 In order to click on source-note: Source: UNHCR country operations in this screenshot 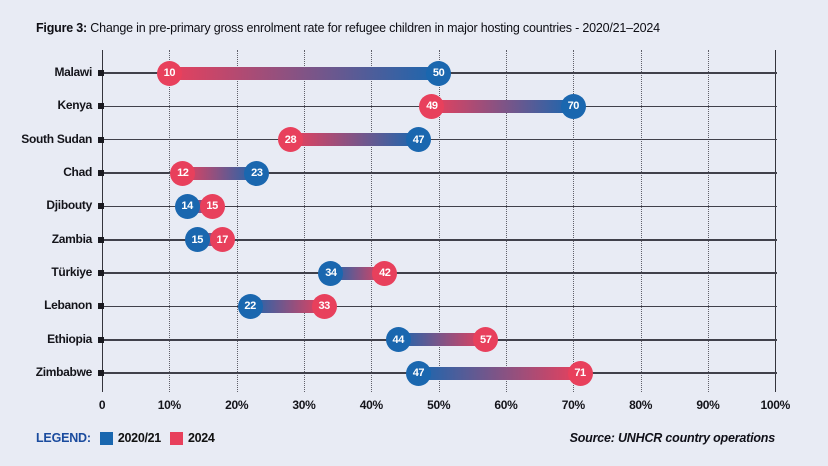, I will do `click(672, 438)`.